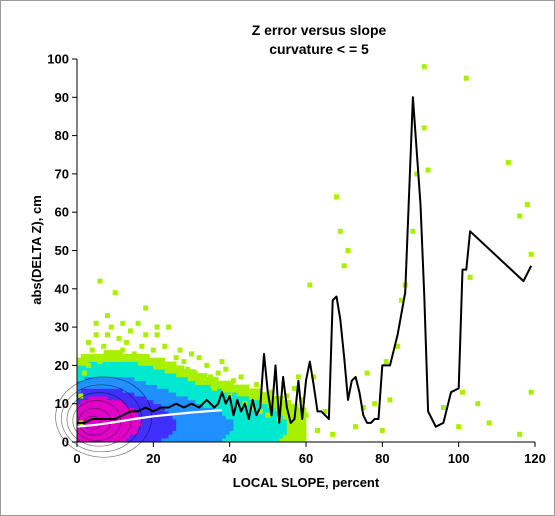 This screenshot has width=555, height=516. What do you see at coordinates (65, 442) in the screenshot?
I see `y-tick-label: 0` at bounding box center [65, 442].